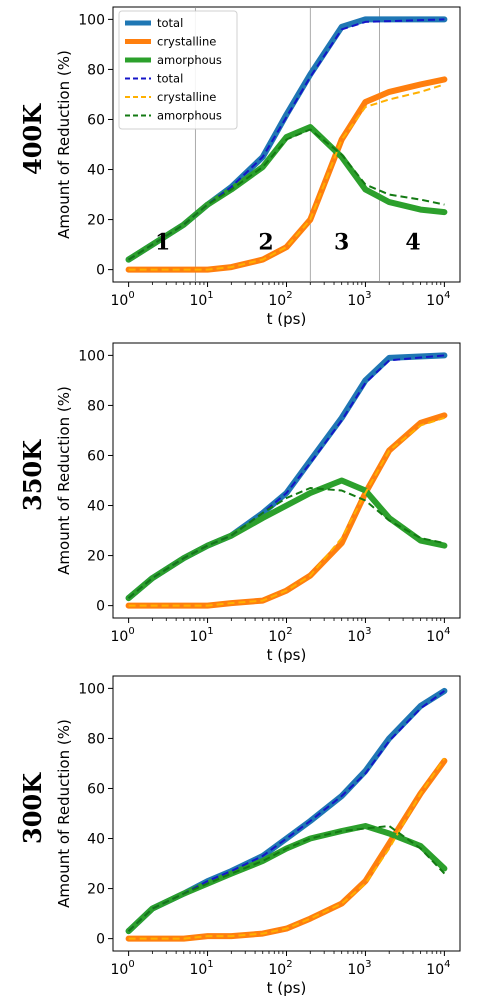 The width and height of the screenshot is (479, 1005). Describe the element at coordinates (265, 243) in the screenshot. I see `region-label-2: 2` at that location.